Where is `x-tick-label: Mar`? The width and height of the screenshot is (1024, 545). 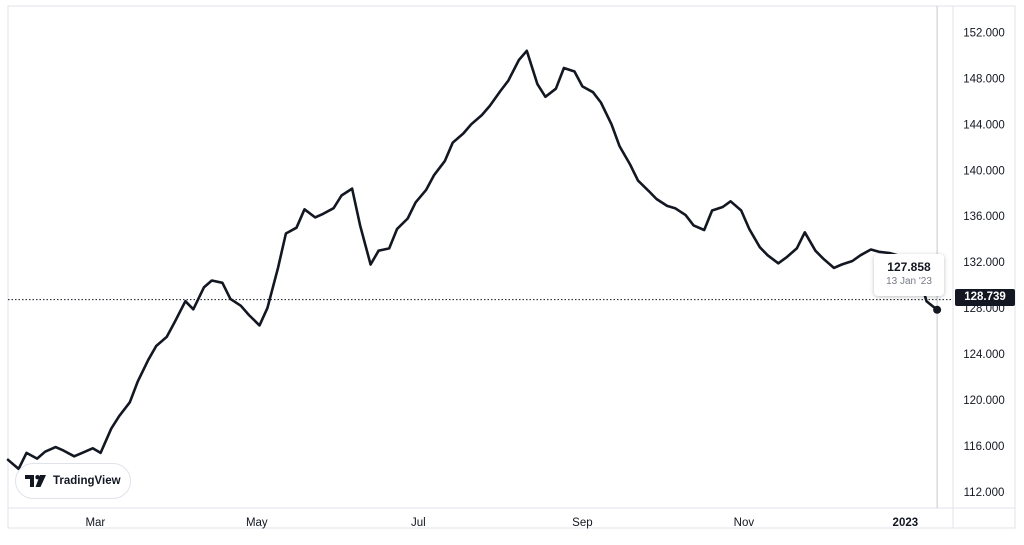 x-tick-label: Mar is located at coordinates (95, 523).